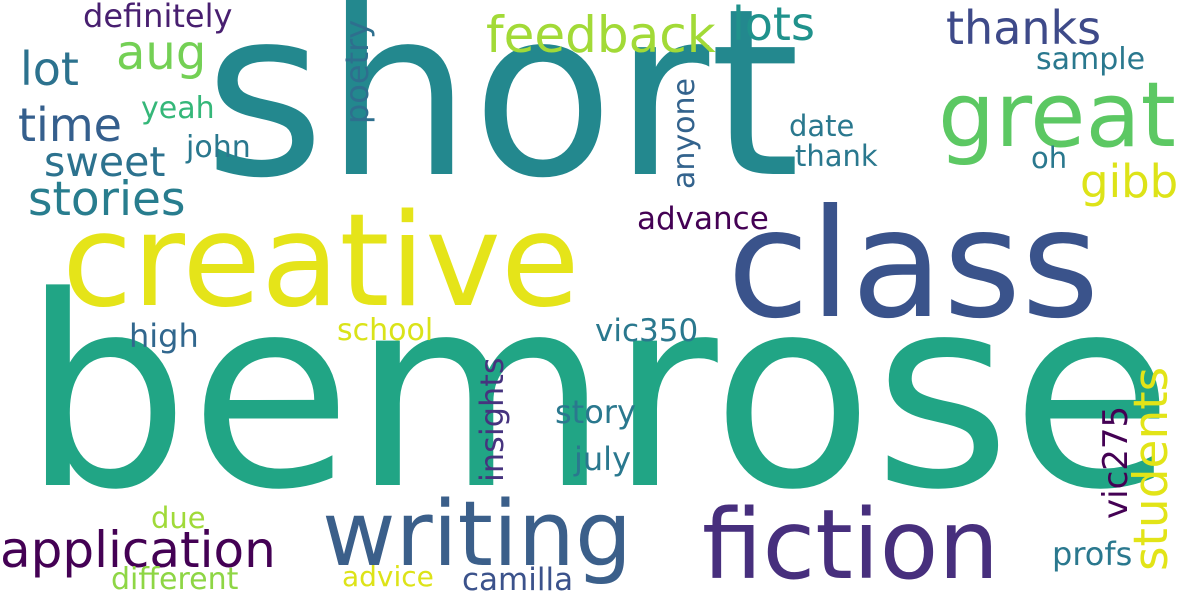 Image resolution: width=1200 pixels, height=600 pixels. Describe the element at coordinates (1049, 158) in the screenshot. I see `word-oh: oh` at that location.